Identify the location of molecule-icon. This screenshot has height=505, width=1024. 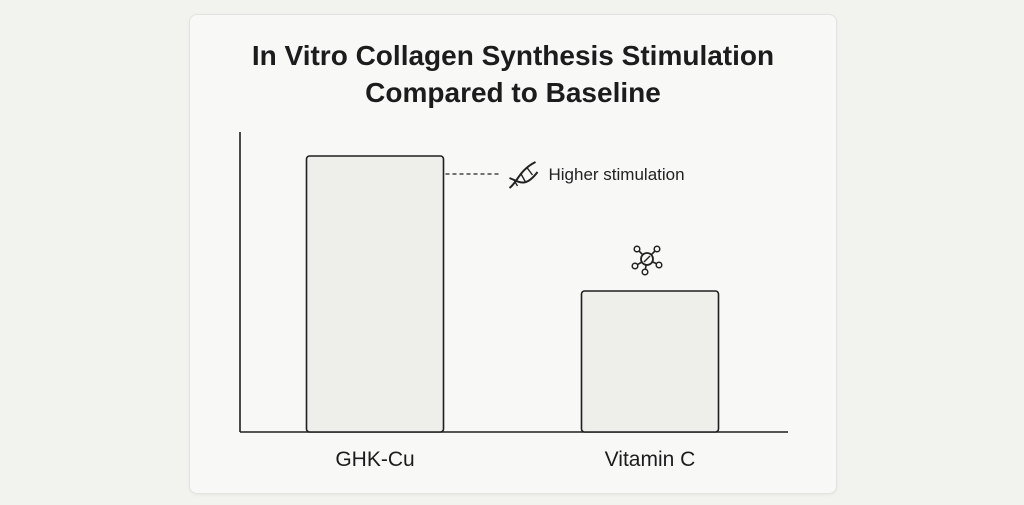
(647, 260).